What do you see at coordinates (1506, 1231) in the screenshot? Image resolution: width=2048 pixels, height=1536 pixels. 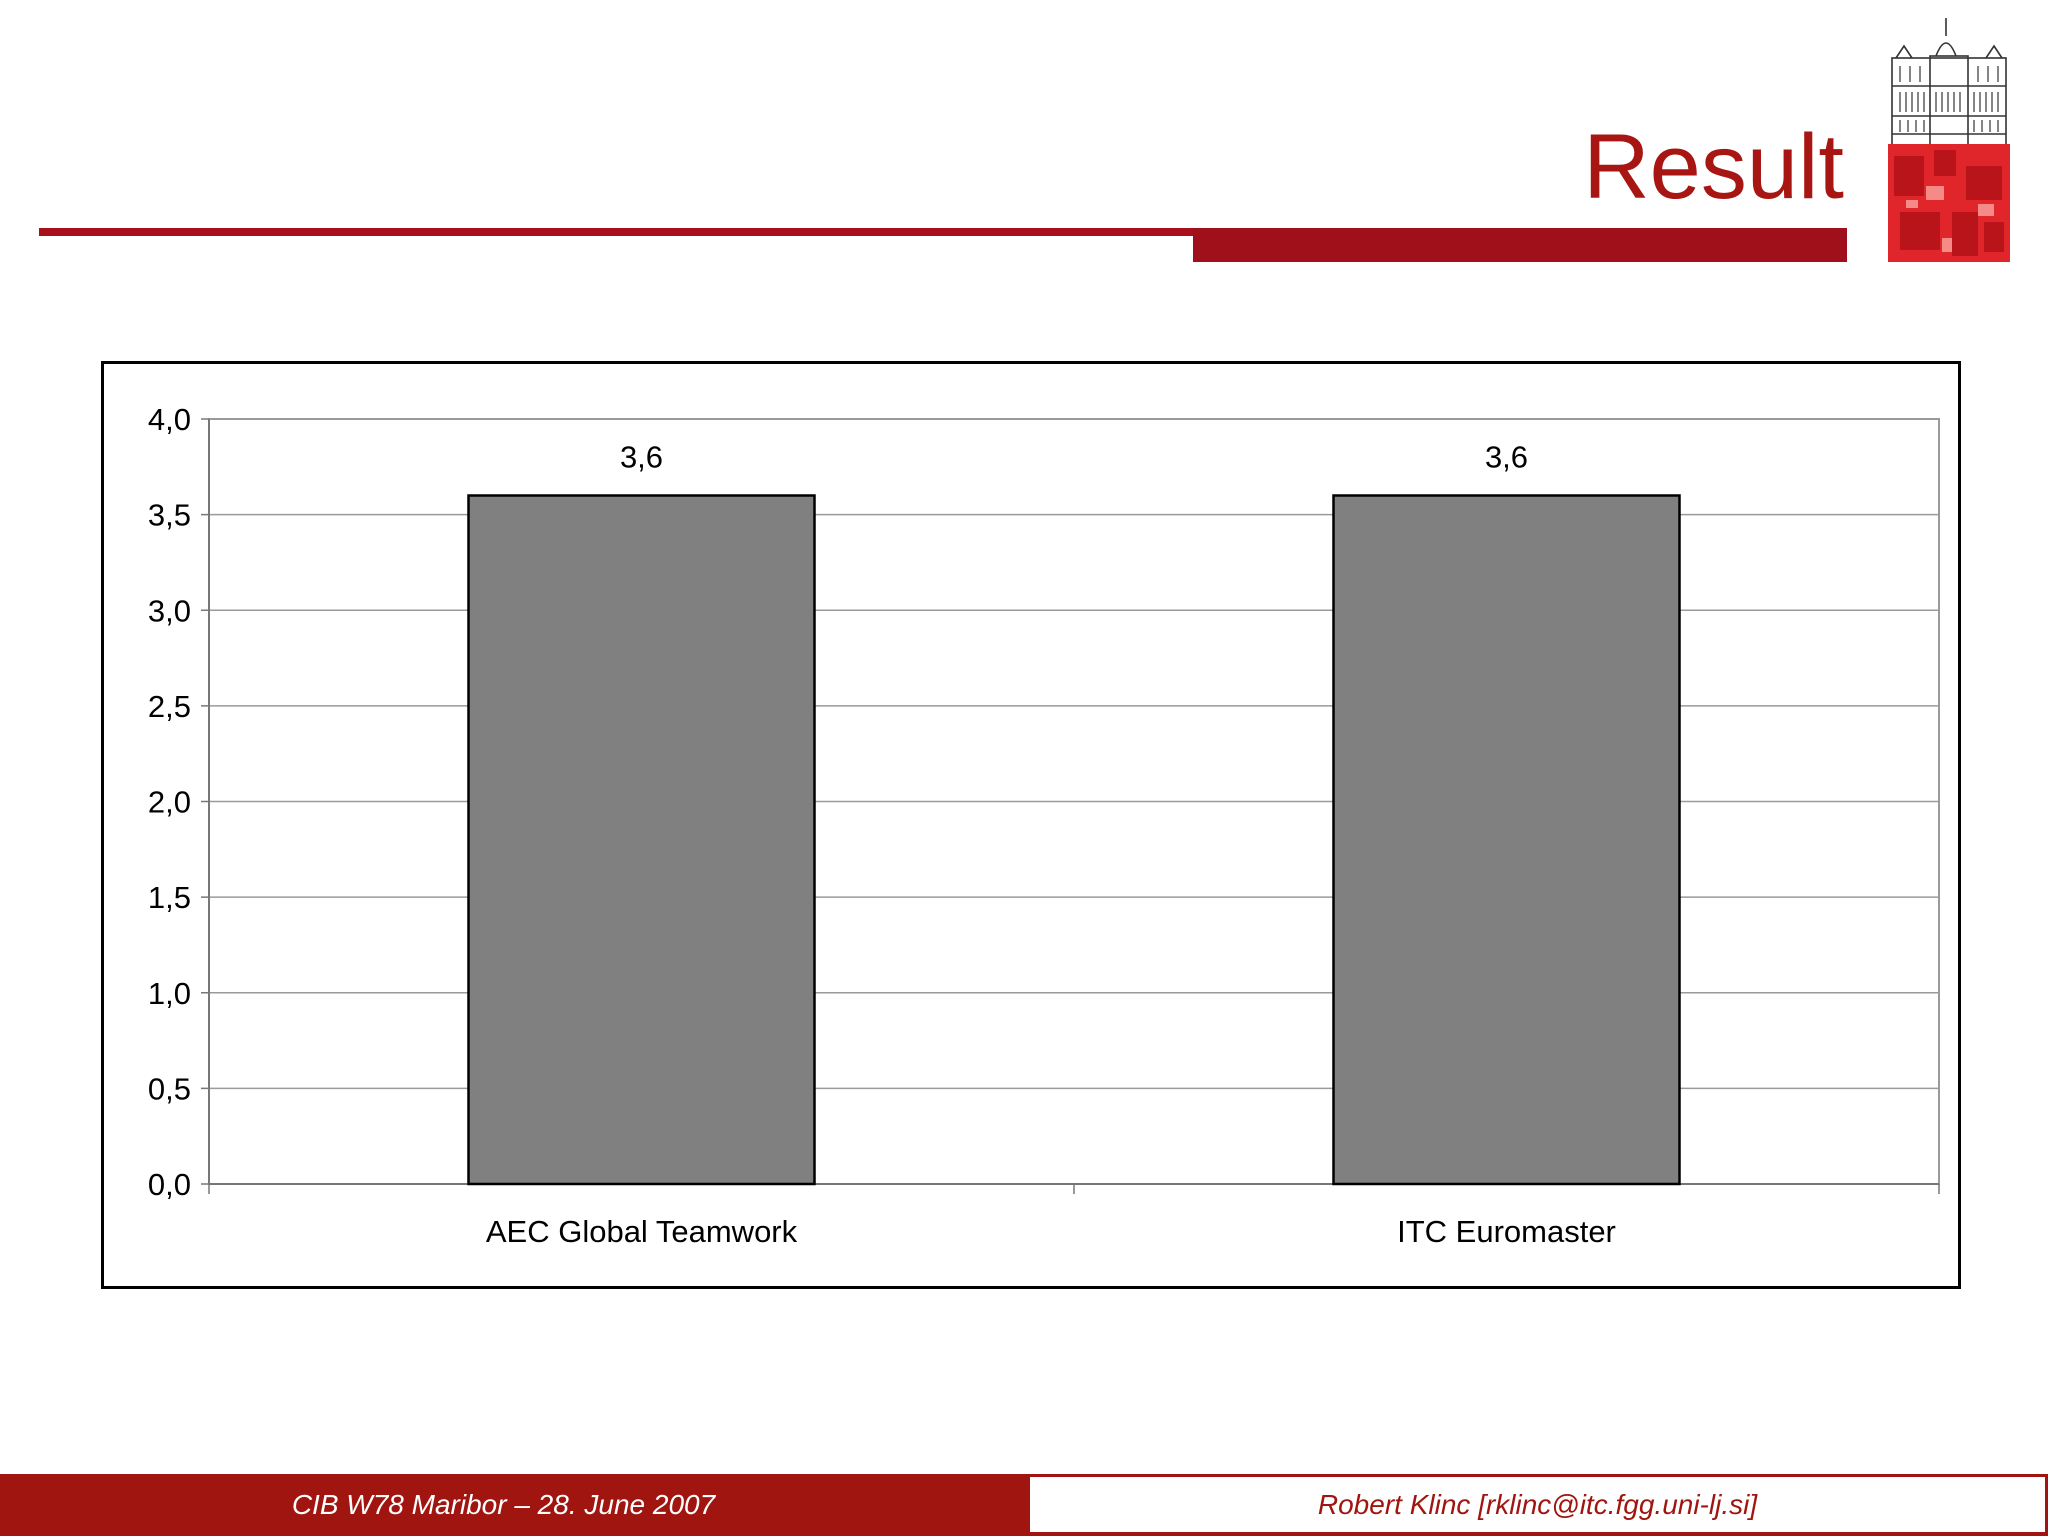 I see `x-category-label: ITC Euromaster` at bounding box center [1506, 1231].